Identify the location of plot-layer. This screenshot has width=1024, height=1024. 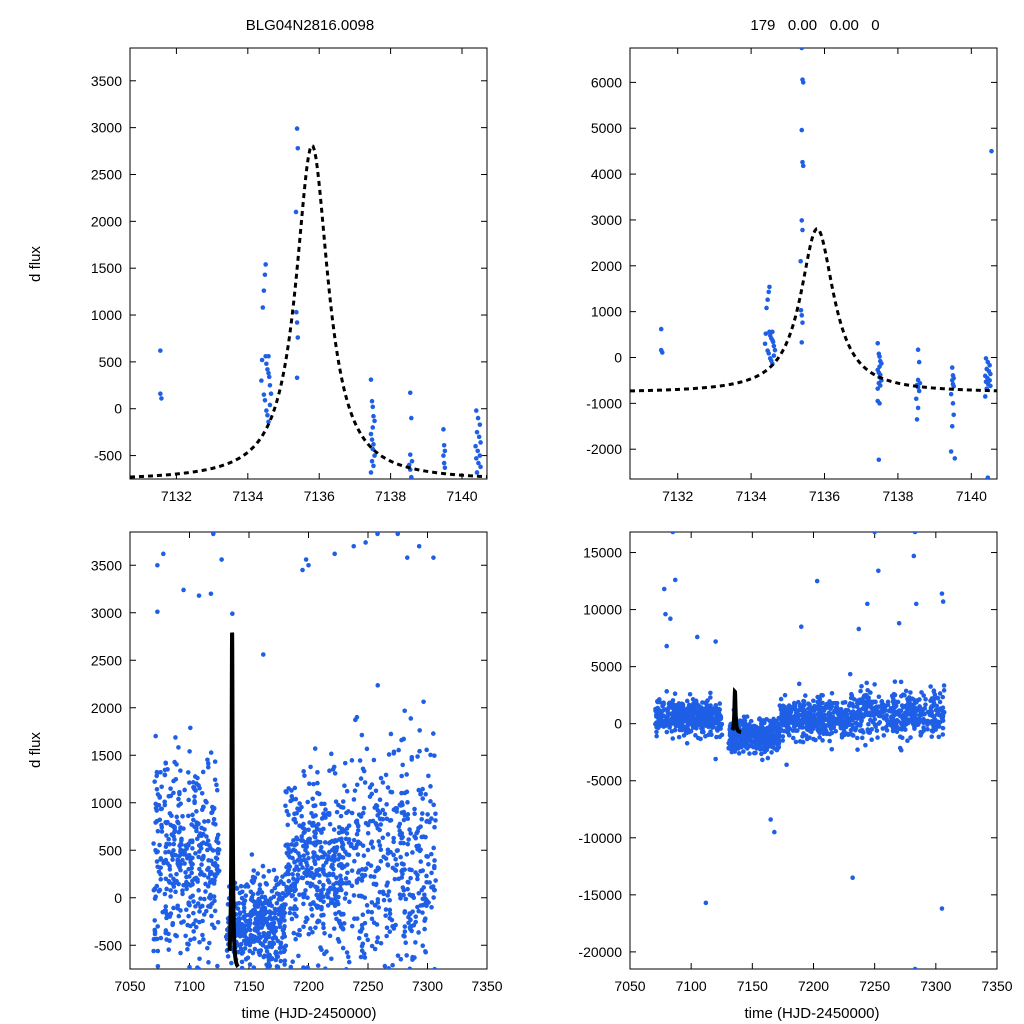
(800, 750).